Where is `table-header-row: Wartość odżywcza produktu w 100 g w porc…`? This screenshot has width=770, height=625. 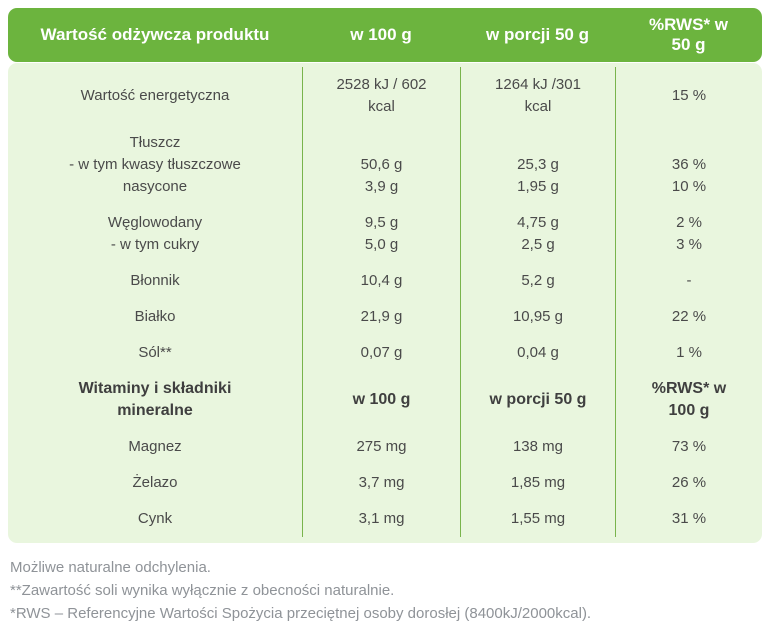
table-header-row: Wartość odżywcza produktu w 100 g w porc… is located at coordinates (385, 35).